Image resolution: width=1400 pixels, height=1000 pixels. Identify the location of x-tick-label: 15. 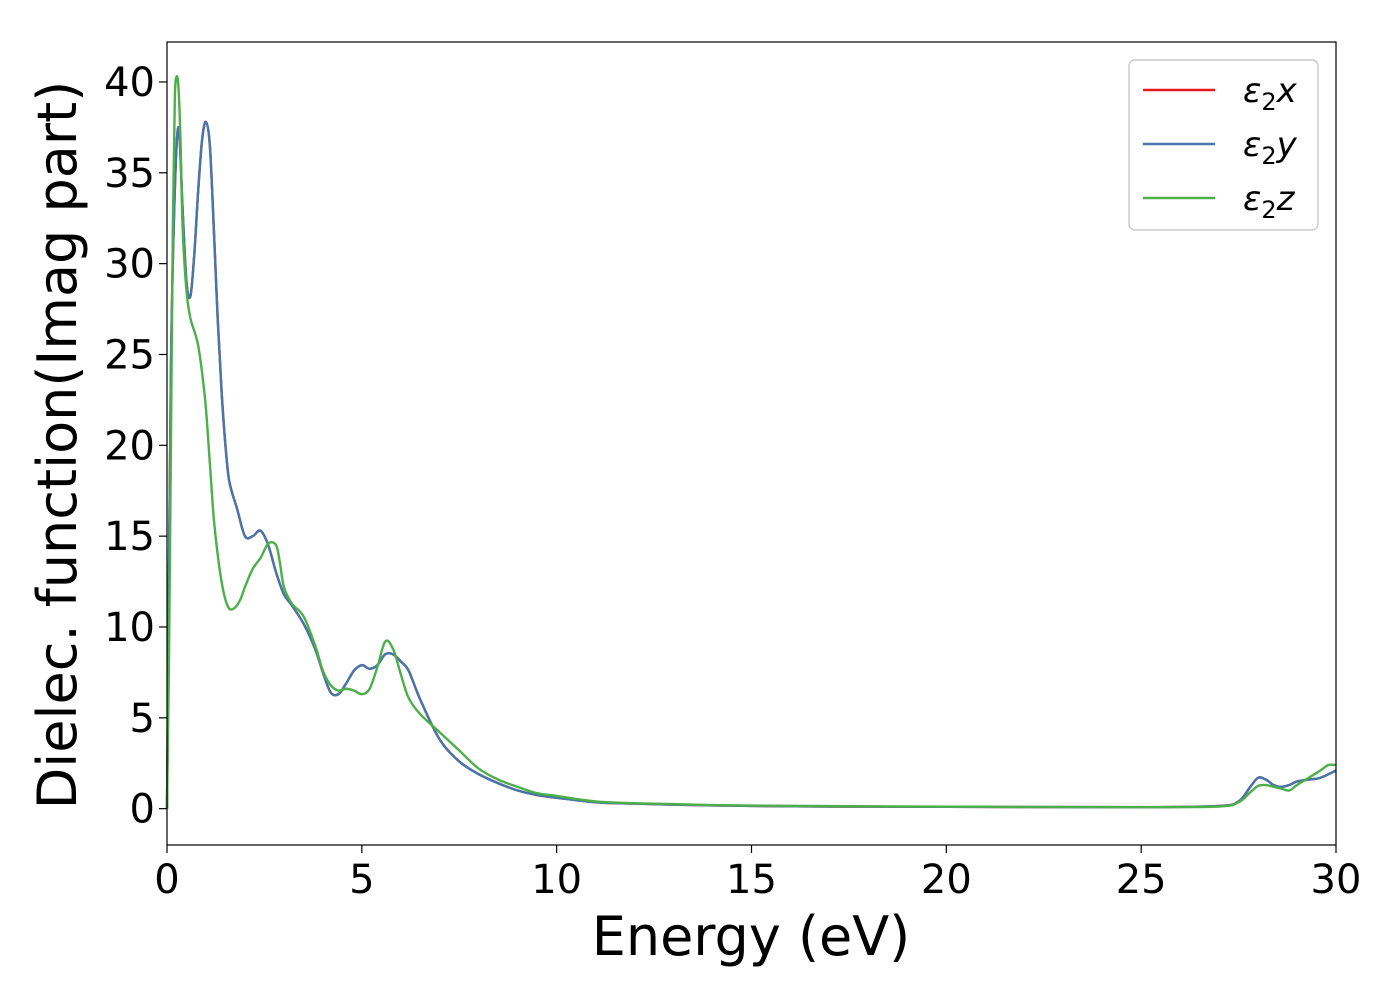
(751, 880).